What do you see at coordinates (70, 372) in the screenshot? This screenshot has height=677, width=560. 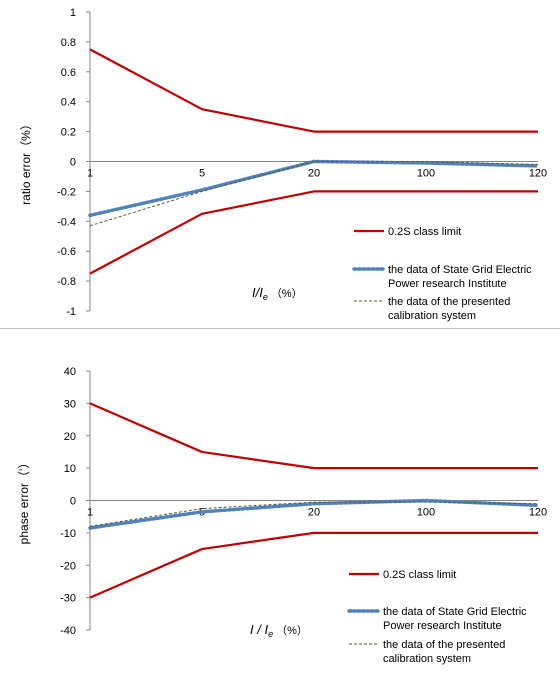 I see `y-tick-label: 40` at bounding box center [70, 372].